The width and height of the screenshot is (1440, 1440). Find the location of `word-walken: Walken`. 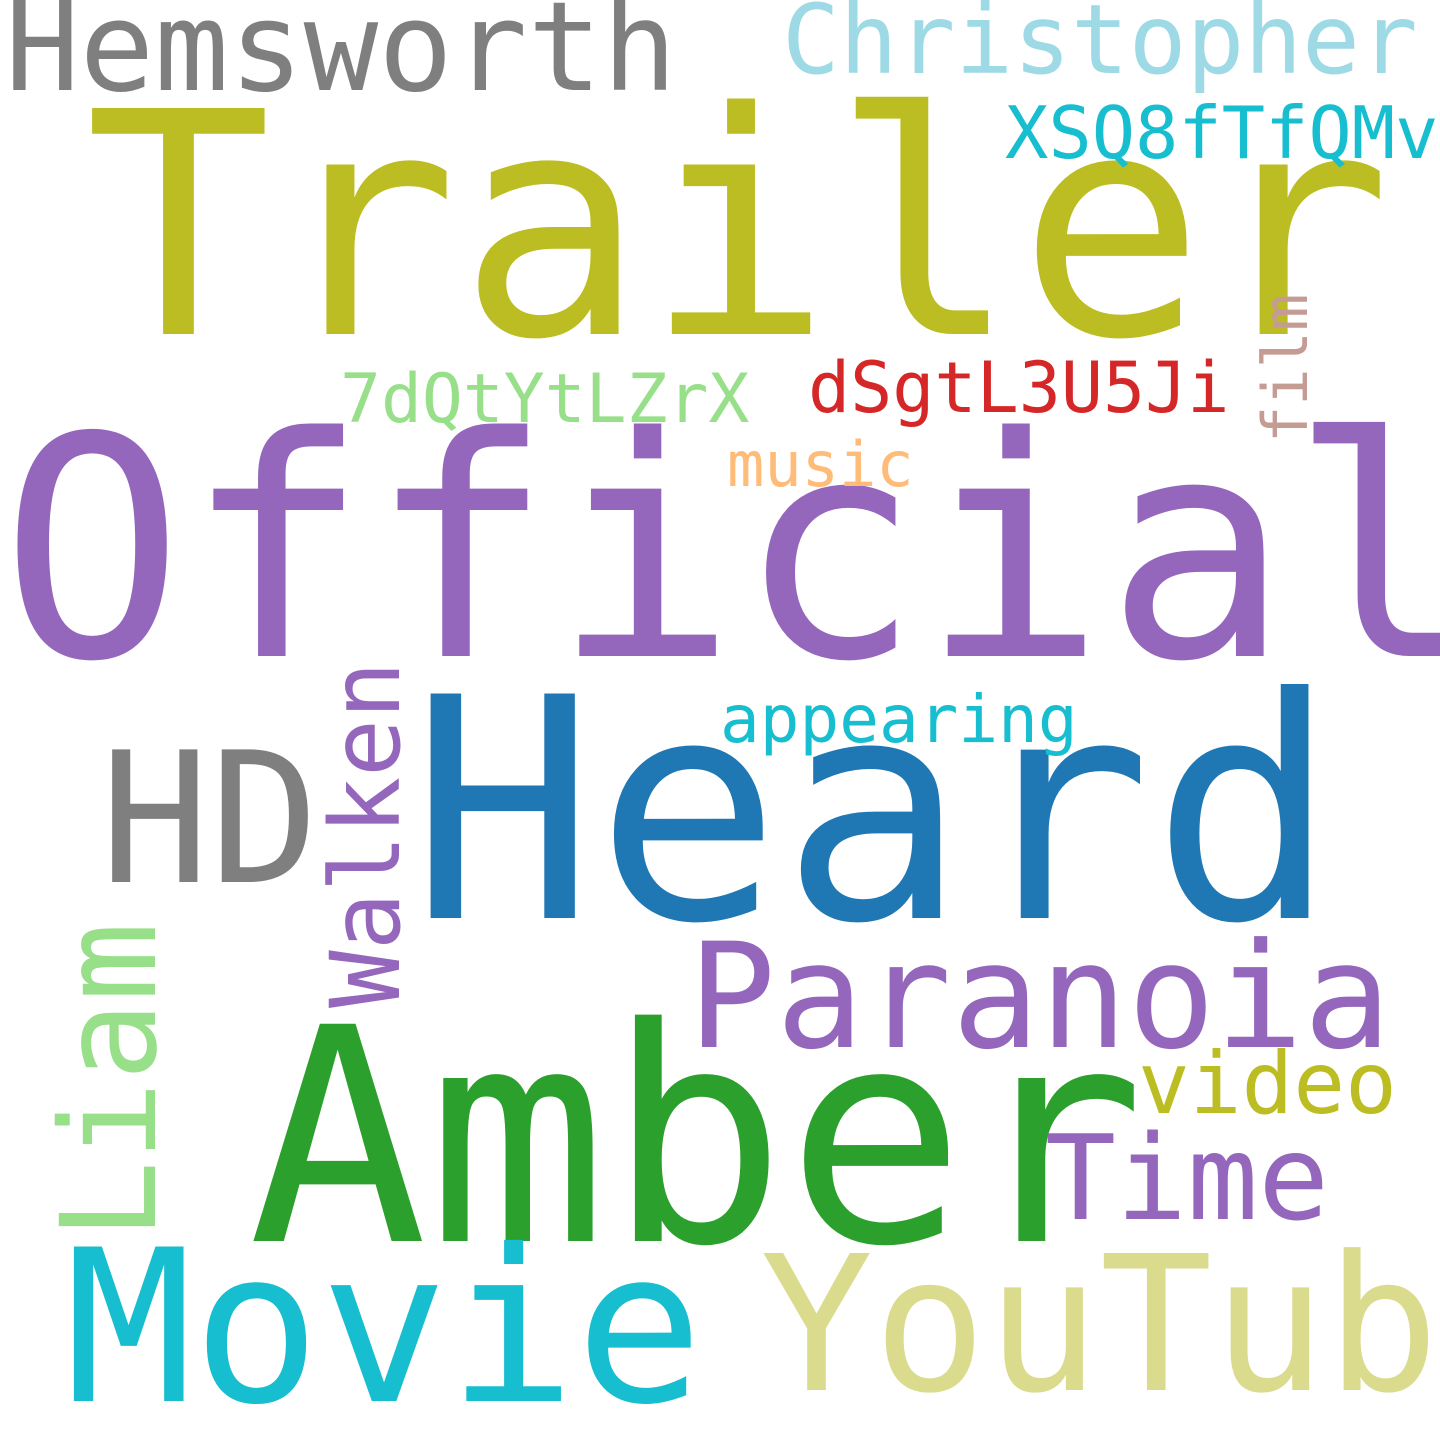

word-walken: Walken is located at coordinates (366, 834).